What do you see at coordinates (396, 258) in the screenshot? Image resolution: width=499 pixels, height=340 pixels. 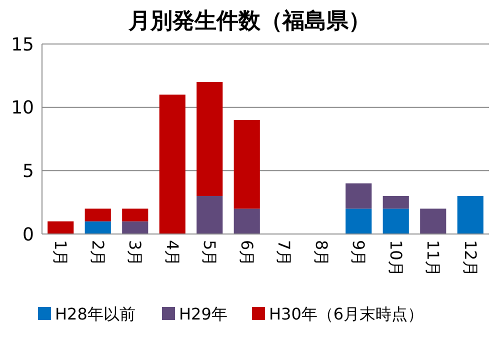 I see `x-tick-label: 10月` at bounding box center [396, 258].